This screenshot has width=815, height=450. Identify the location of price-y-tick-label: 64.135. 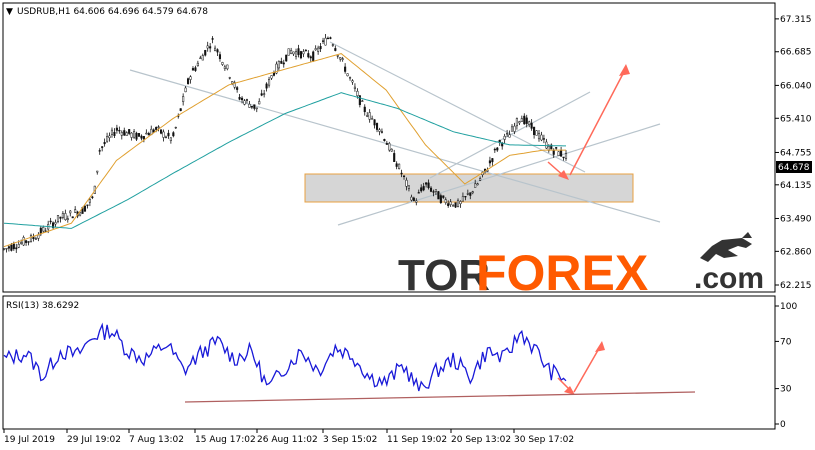
(796, 186).